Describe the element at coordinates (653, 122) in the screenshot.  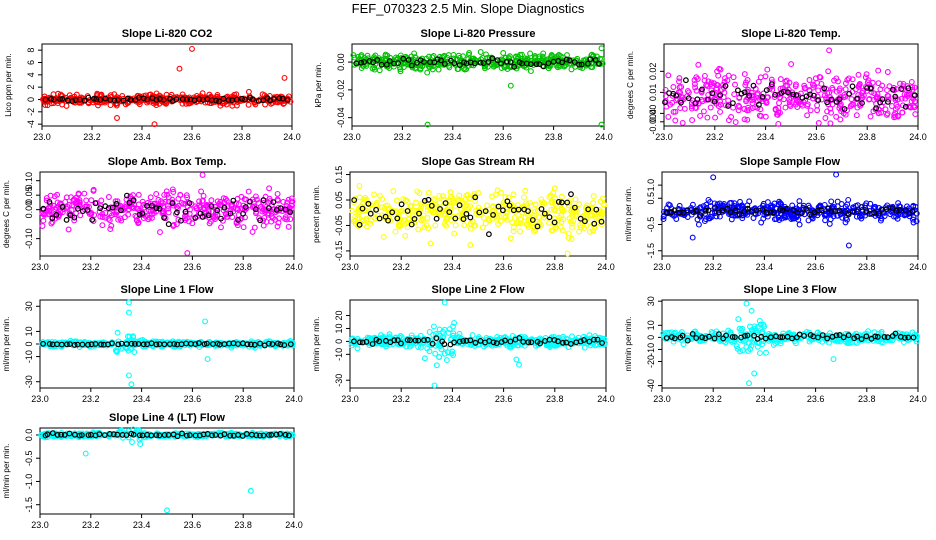
I see `y-tick-label: -0.004` at that location.